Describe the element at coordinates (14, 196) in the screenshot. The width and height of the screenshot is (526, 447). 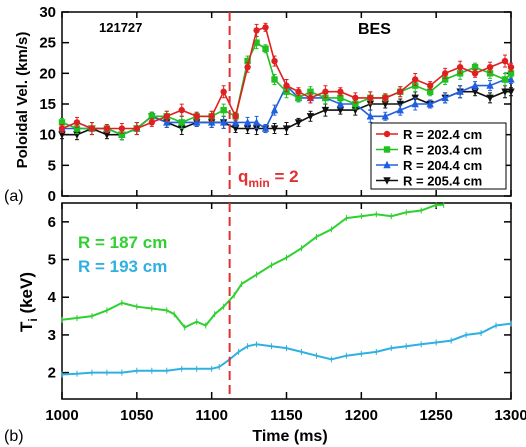
I see `panel-a-label: (a)` at that location.